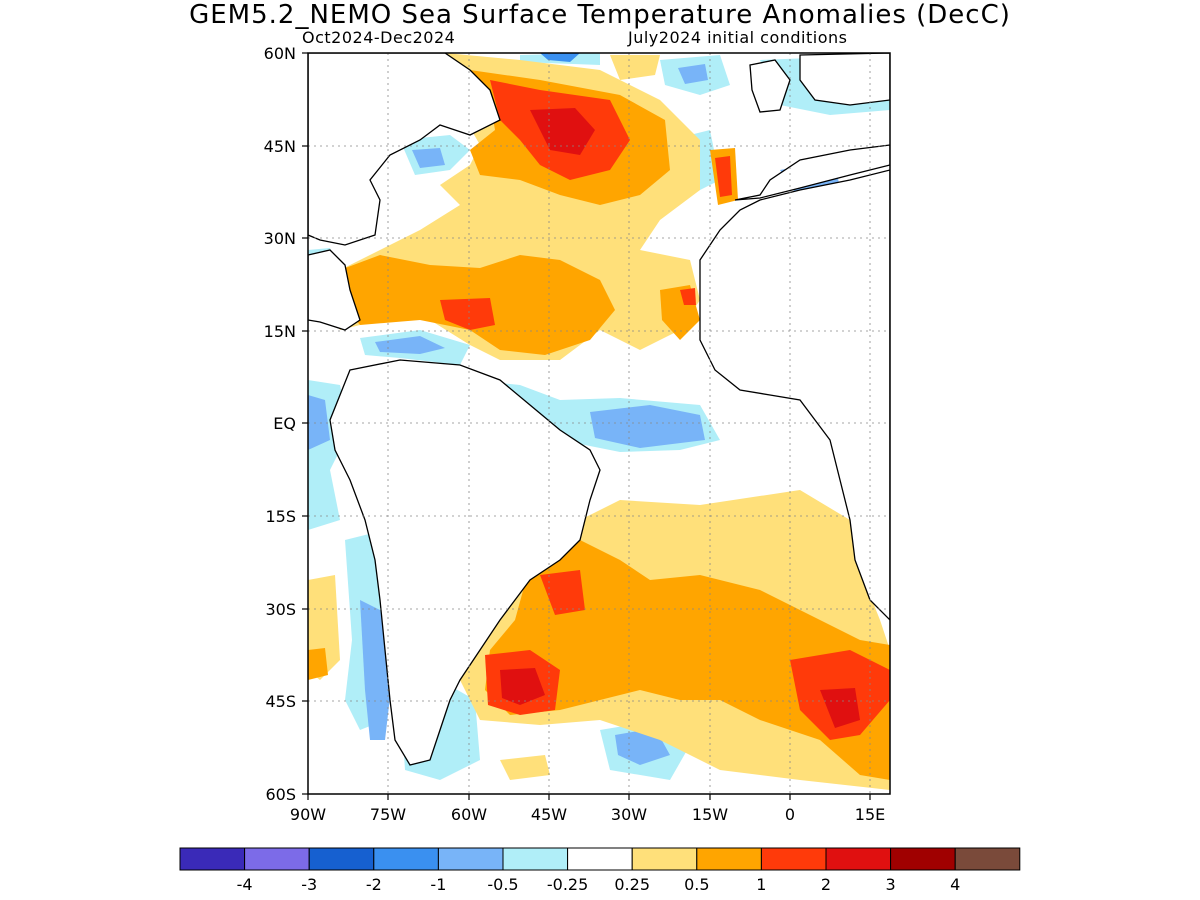 This screenshot has height=900, width=1200. I want to click on initial-conditions: July2024 initial conditions, so click(738, 37).